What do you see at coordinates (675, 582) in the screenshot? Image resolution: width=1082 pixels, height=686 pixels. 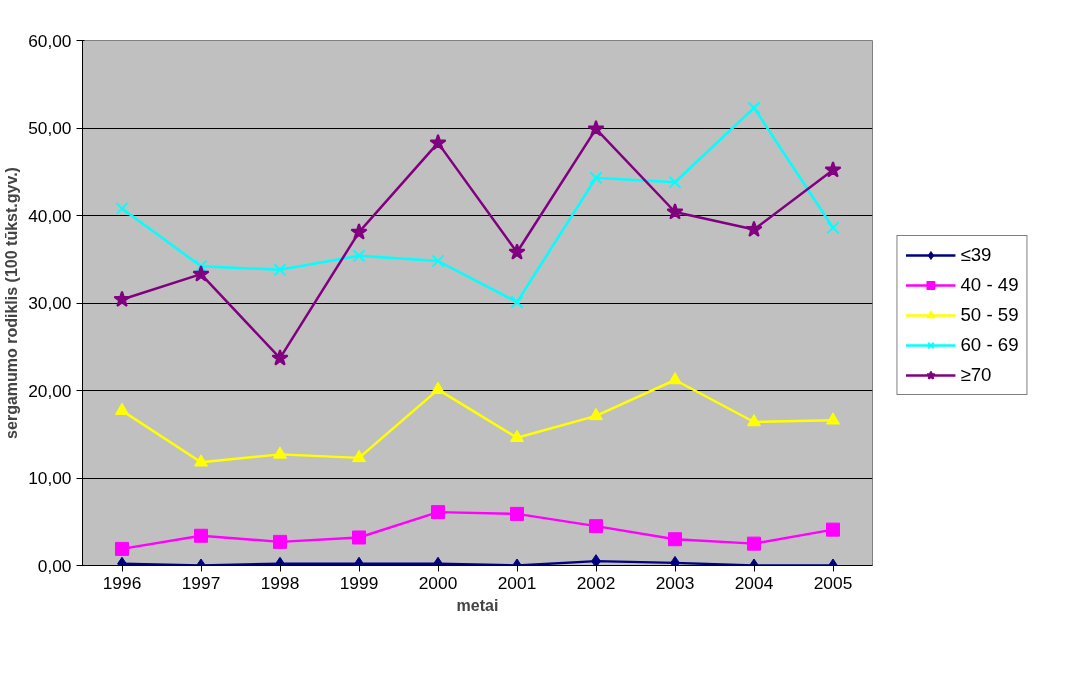 I see `x-tick-label: 2003` at bounding box center [675, 582].